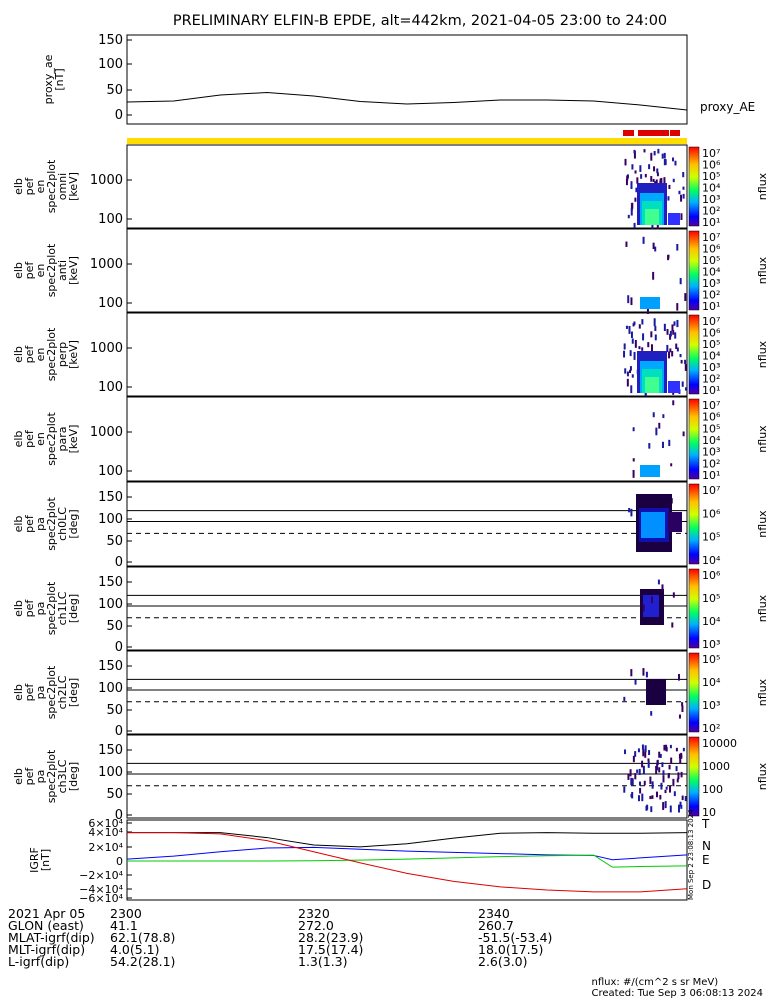 This screenshot has height=1000, width=775. Describe the element at coordinates (331, 949) in the screenshot. I see `footer-cell: 17.5(17.4)` at that location.